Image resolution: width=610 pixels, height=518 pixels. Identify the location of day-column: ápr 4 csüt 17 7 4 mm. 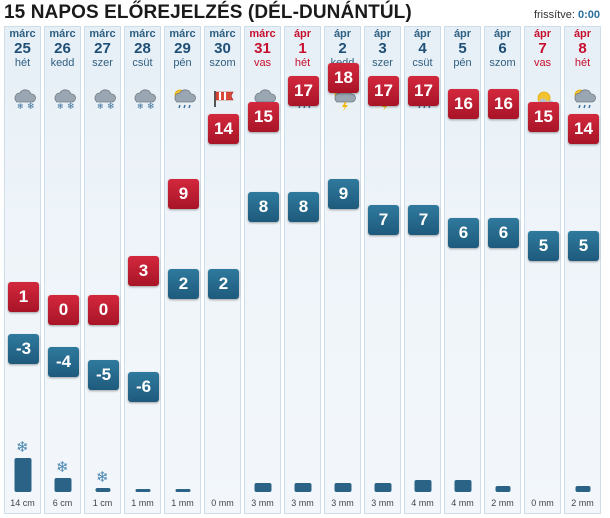
(422, 270).